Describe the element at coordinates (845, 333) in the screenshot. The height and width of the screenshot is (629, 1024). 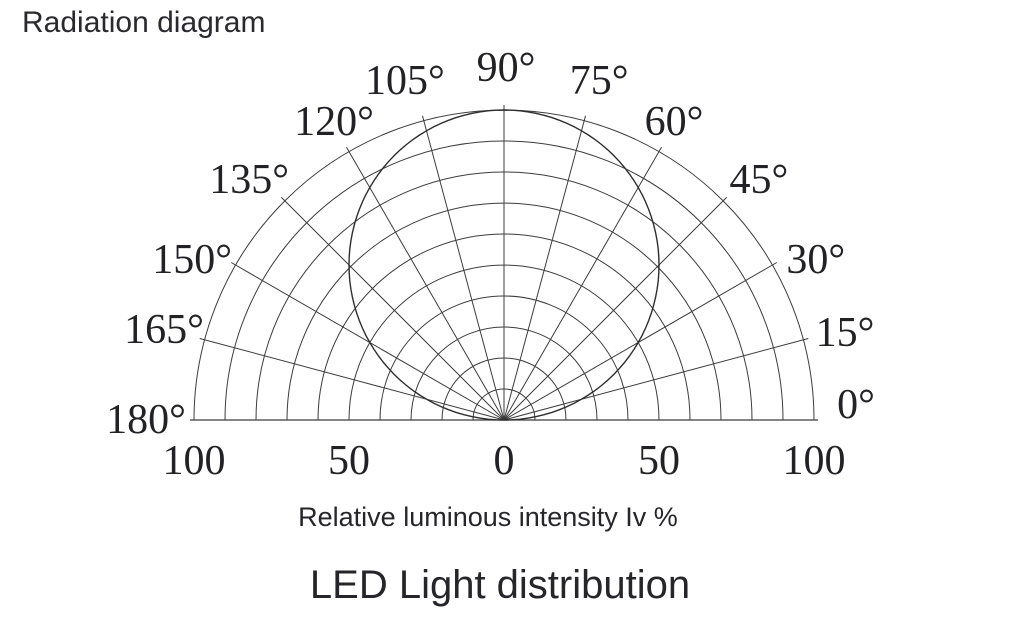
I see `angle-tick-label: 15°` at that location.